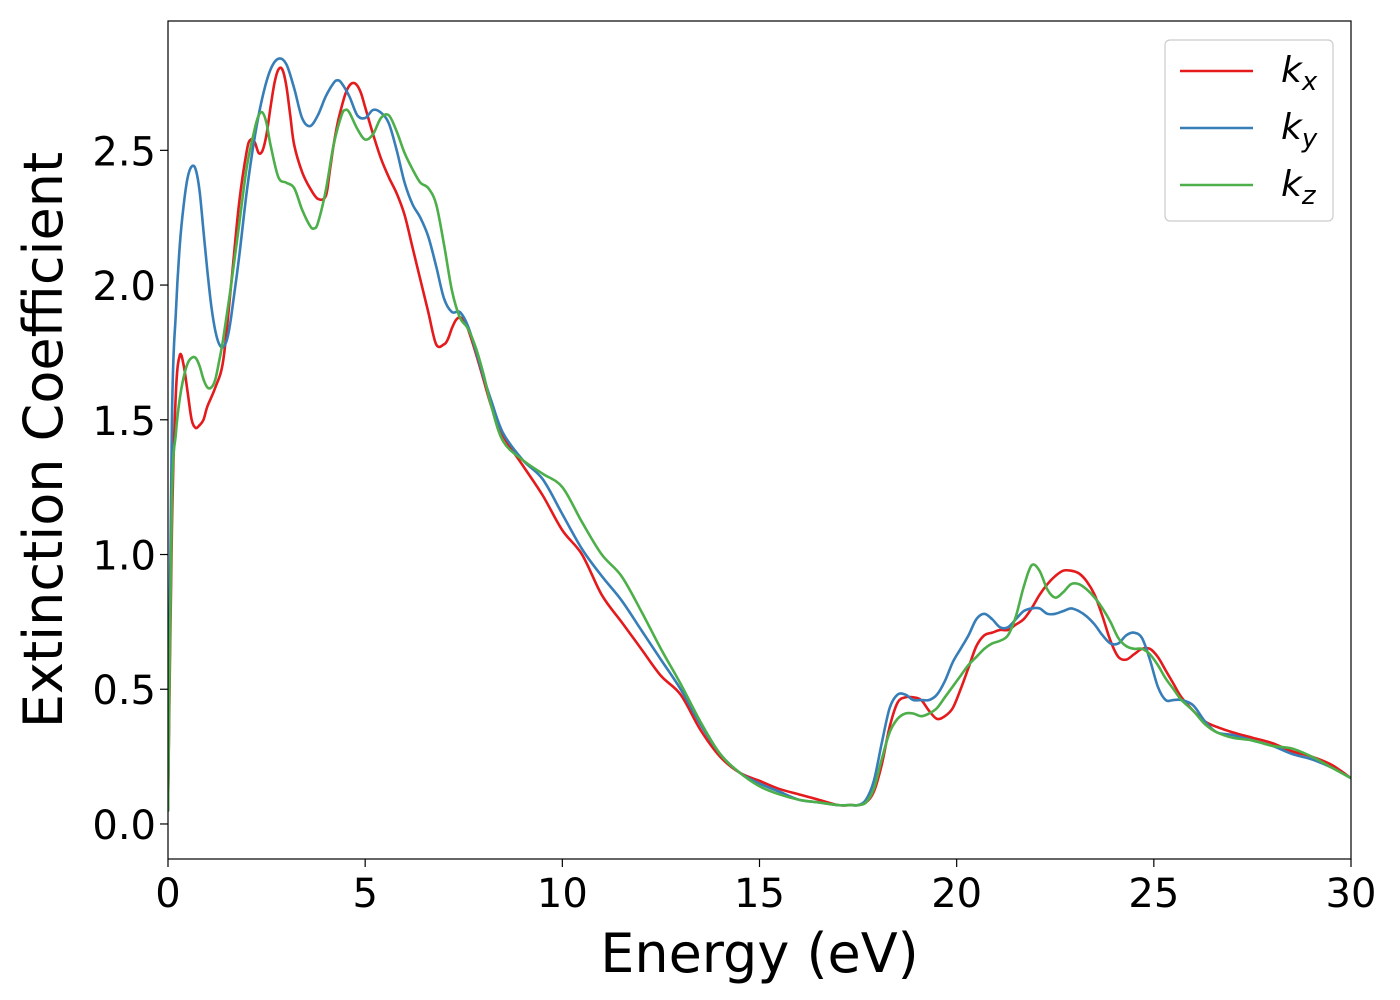 The height and width of the screenshot is (1000, 1400). Describe the element at coordinates (1351, 894) in the screenshot. I see `x-tick-label: 30` at that location.